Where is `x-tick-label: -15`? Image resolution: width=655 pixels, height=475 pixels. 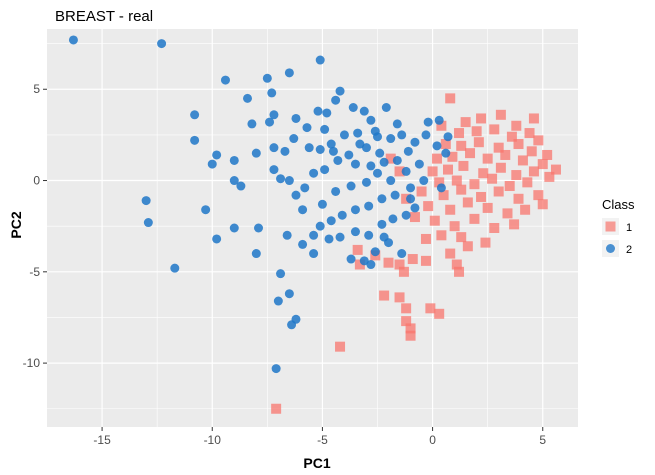
x-tick-label: -15 is located at coordinates (102, 440).